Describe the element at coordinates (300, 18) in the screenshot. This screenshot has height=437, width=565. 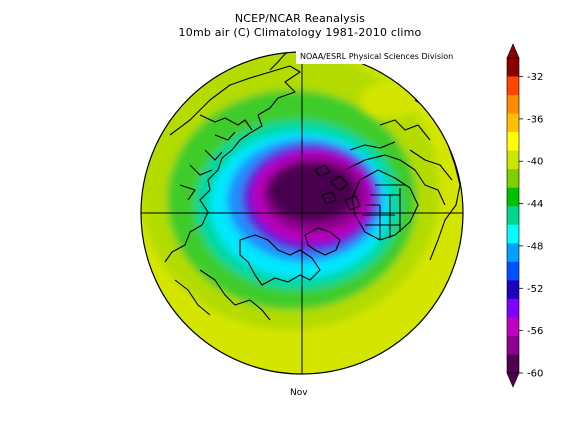
I see `title-line-1: NCEP/NCAR Reanalysis` at that location.